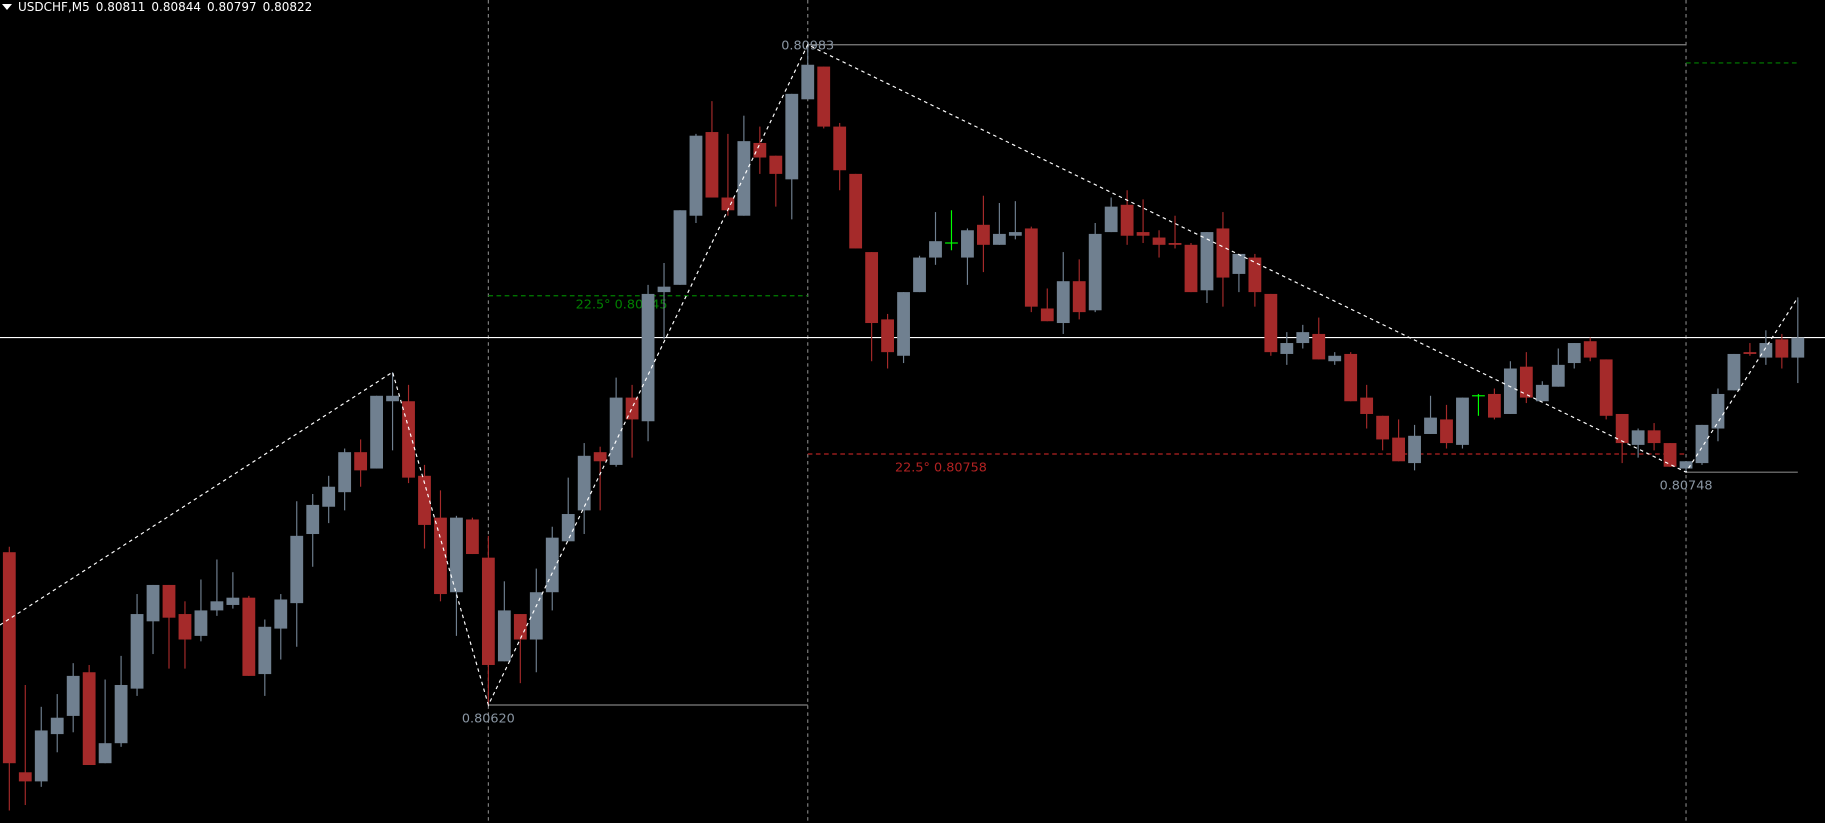  What do you see at coordinates (7, 7) in the screenshot?
I see `dropdown-triangle-icon` at bounding box center [7, 7].